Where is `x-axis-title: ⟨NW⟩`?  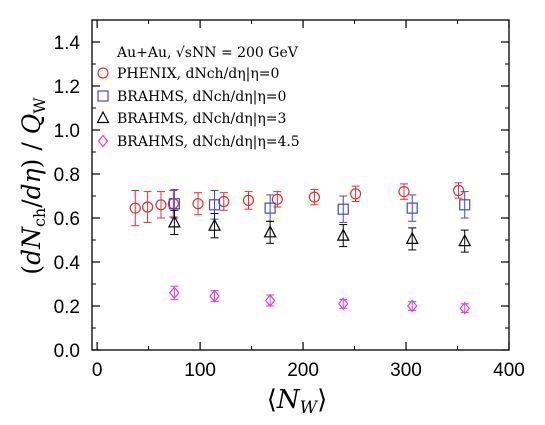 x-axis-title: ⟨NW⟩ is located at coordinates (297, 401).